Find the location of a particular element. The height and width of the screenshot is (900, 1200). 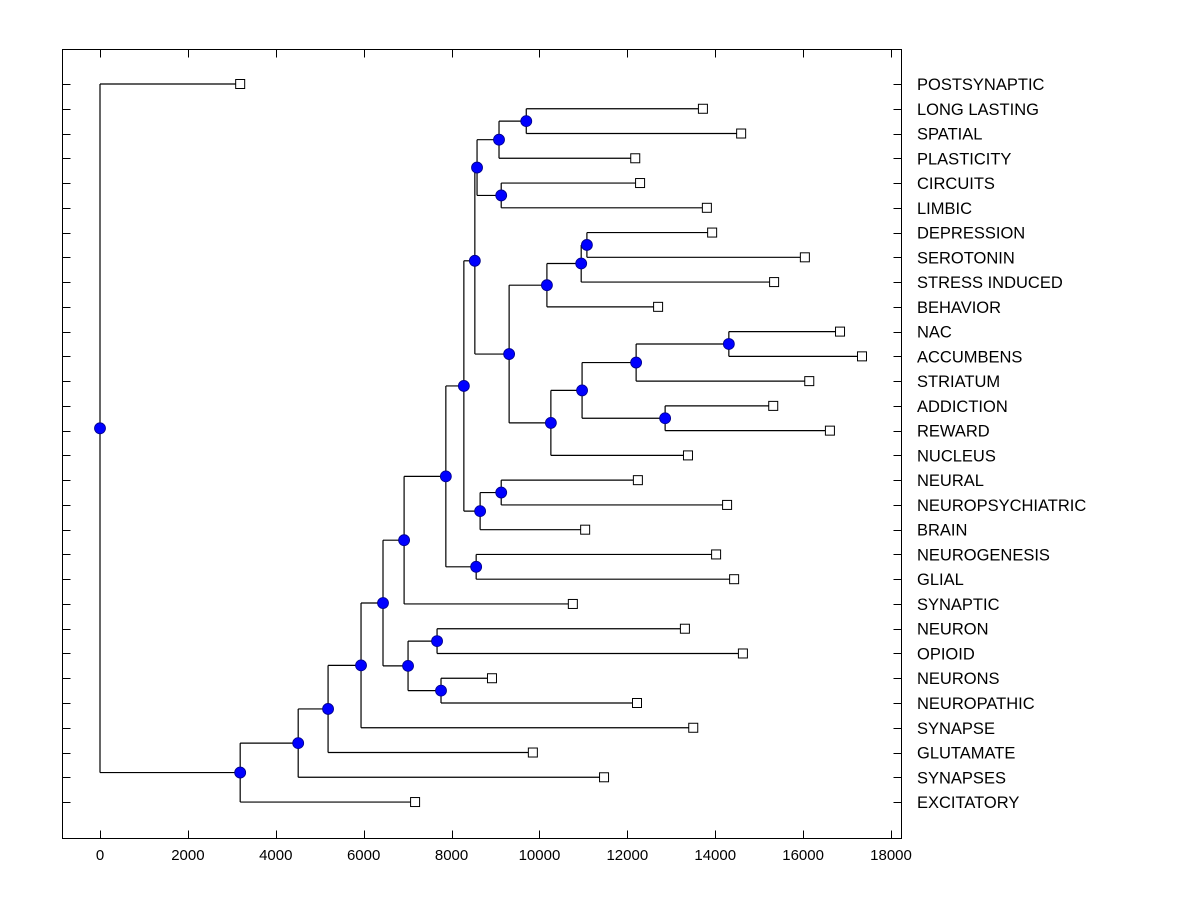

leaf-label: PLASTICITY is located at coordinates (964, 159).